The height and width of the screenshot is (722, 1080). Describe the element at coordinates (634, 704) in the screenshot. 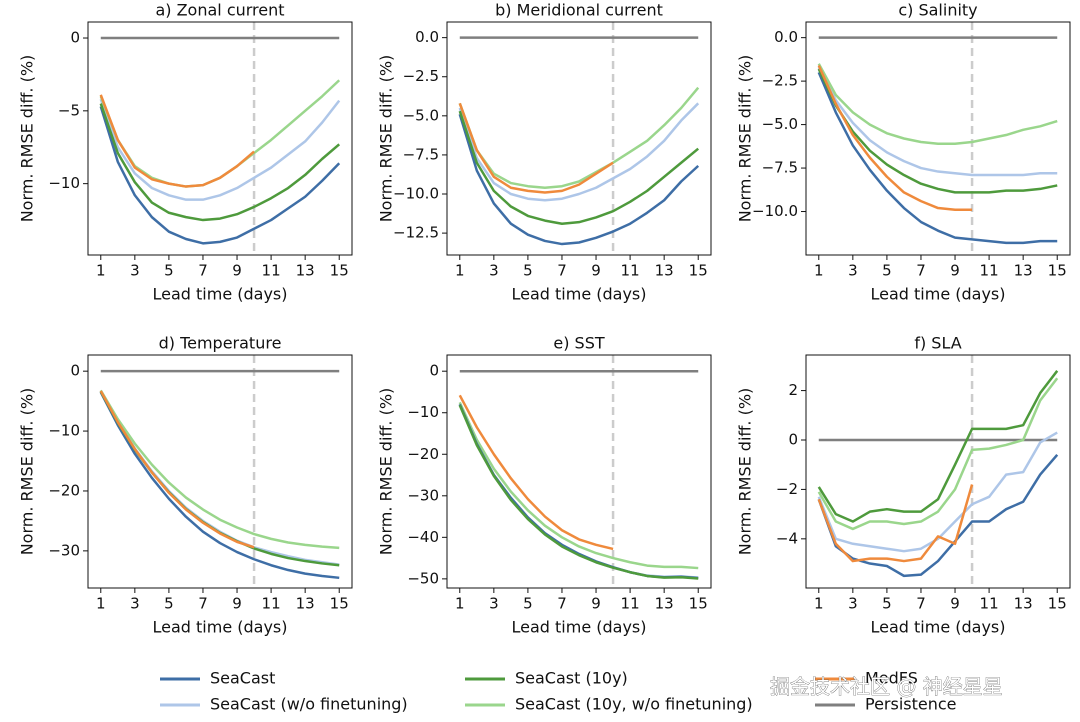

I see `legend-label: SeaCast (10y, w/o finetuning)` at that location.